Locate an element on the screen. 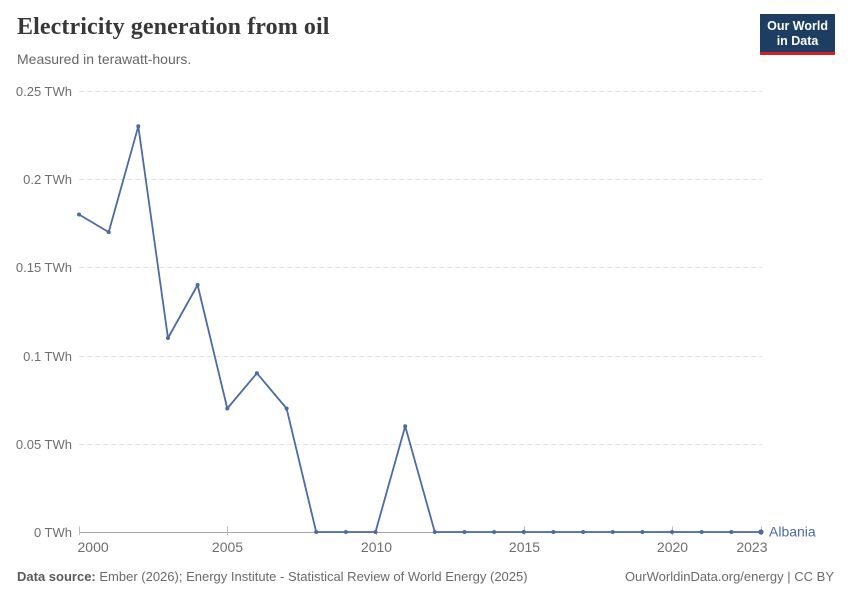 The height and width of the screenshot is (600, 850). x-axis-tick-label: 2015 is located at coordinates (524, 547).